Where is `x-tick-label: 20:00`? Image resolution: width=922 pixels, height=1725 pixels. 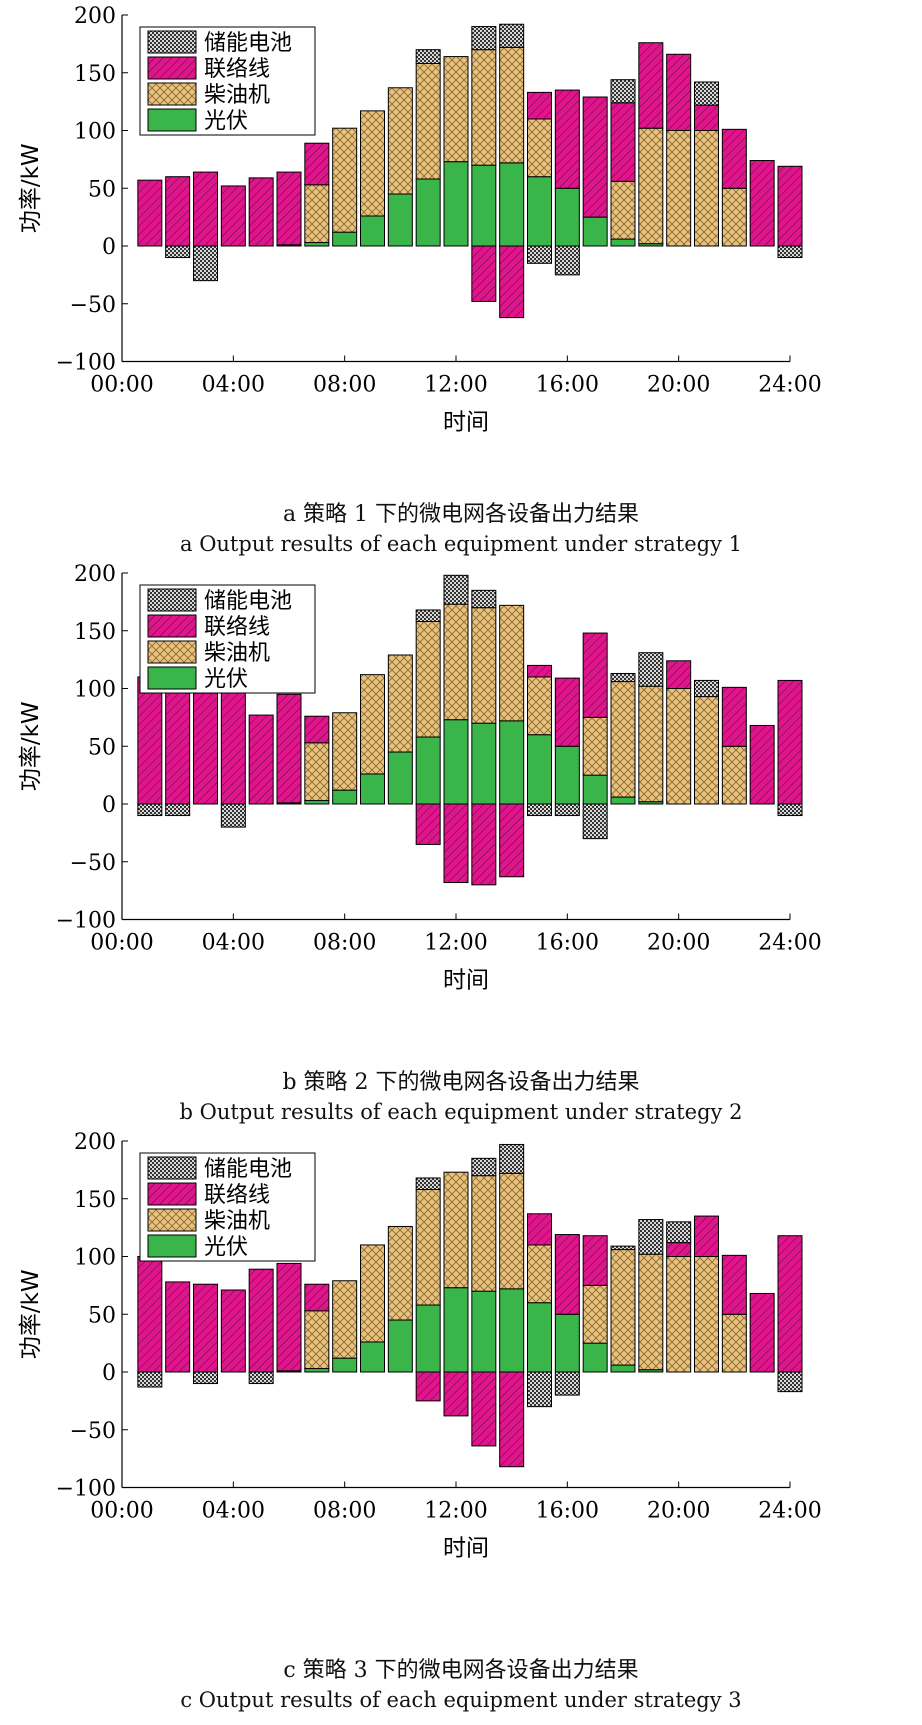
x-tick-label: 20:00 is located at coordinates (678, 385).